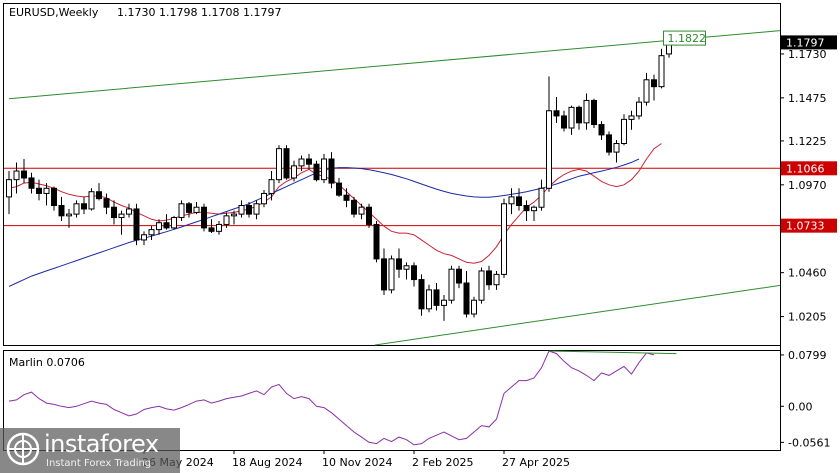 This screenshot has height=473, width=840. I want to click on y-tick-label-1: 1.1475, so click(807, 98).